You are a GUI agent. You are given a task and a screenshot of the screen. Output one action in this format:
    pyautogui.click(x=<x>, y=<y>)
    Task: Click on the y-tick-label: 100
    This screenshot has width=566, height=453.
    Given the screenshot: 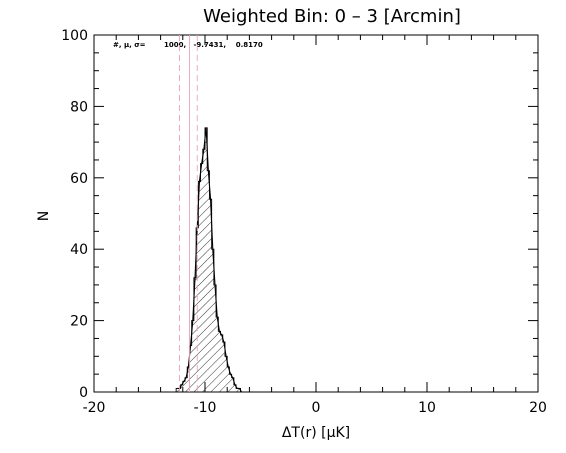 What is the action you would take?
    pyautogui.click(x=74, y=36)
    